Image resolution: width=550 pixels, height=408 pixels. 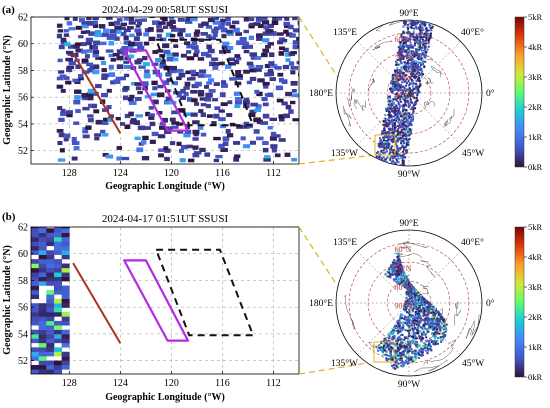 What do you see at coordinates (490, 303) in the screenshot?
I see `map-meridian-label: 0°` at bounding box center [490, 303].